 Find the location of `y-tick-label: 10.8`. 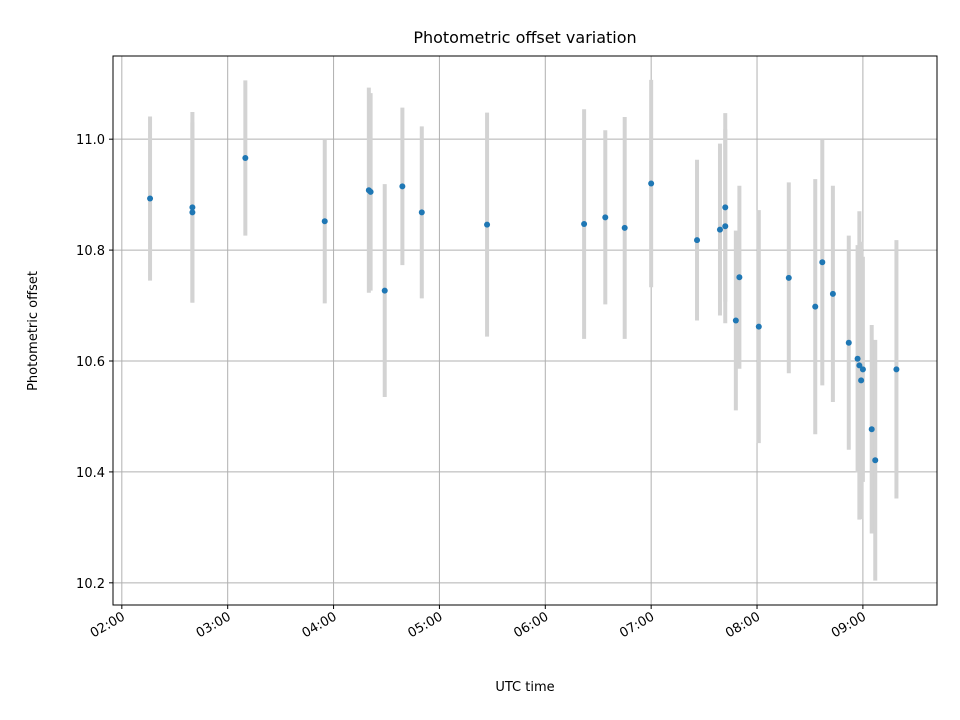

y-tick-label: 10.8 is located at coordinates (90, 251).